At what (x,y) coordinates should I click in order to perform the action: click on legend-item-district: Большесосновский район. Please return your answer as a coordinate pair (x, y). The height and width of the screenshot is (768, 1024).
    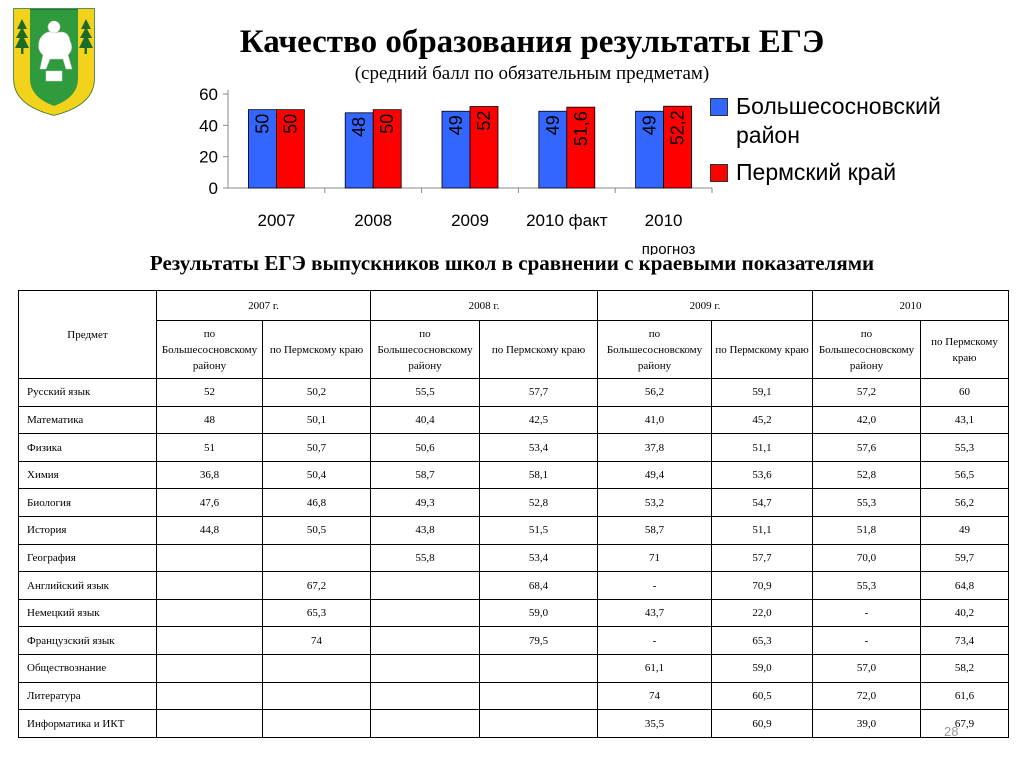
    Looking at the image, I should click on (858, 121).